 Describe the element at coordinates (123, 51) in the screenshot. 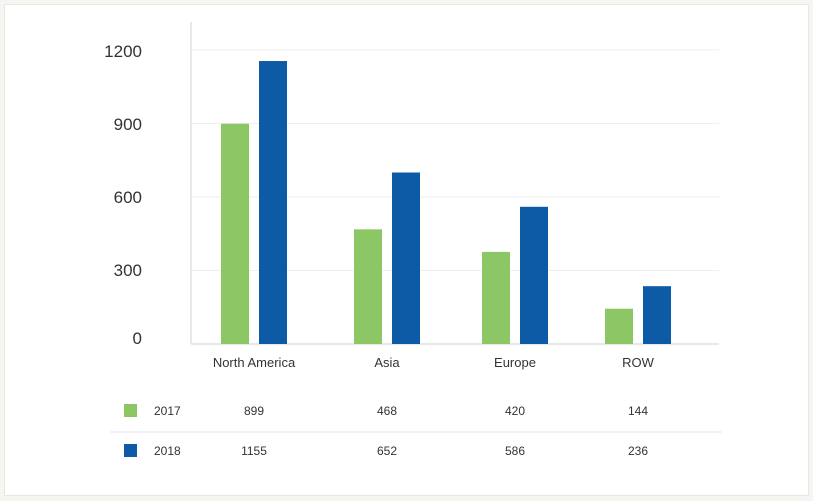

I see `y-tick-label: 1200` at that location.